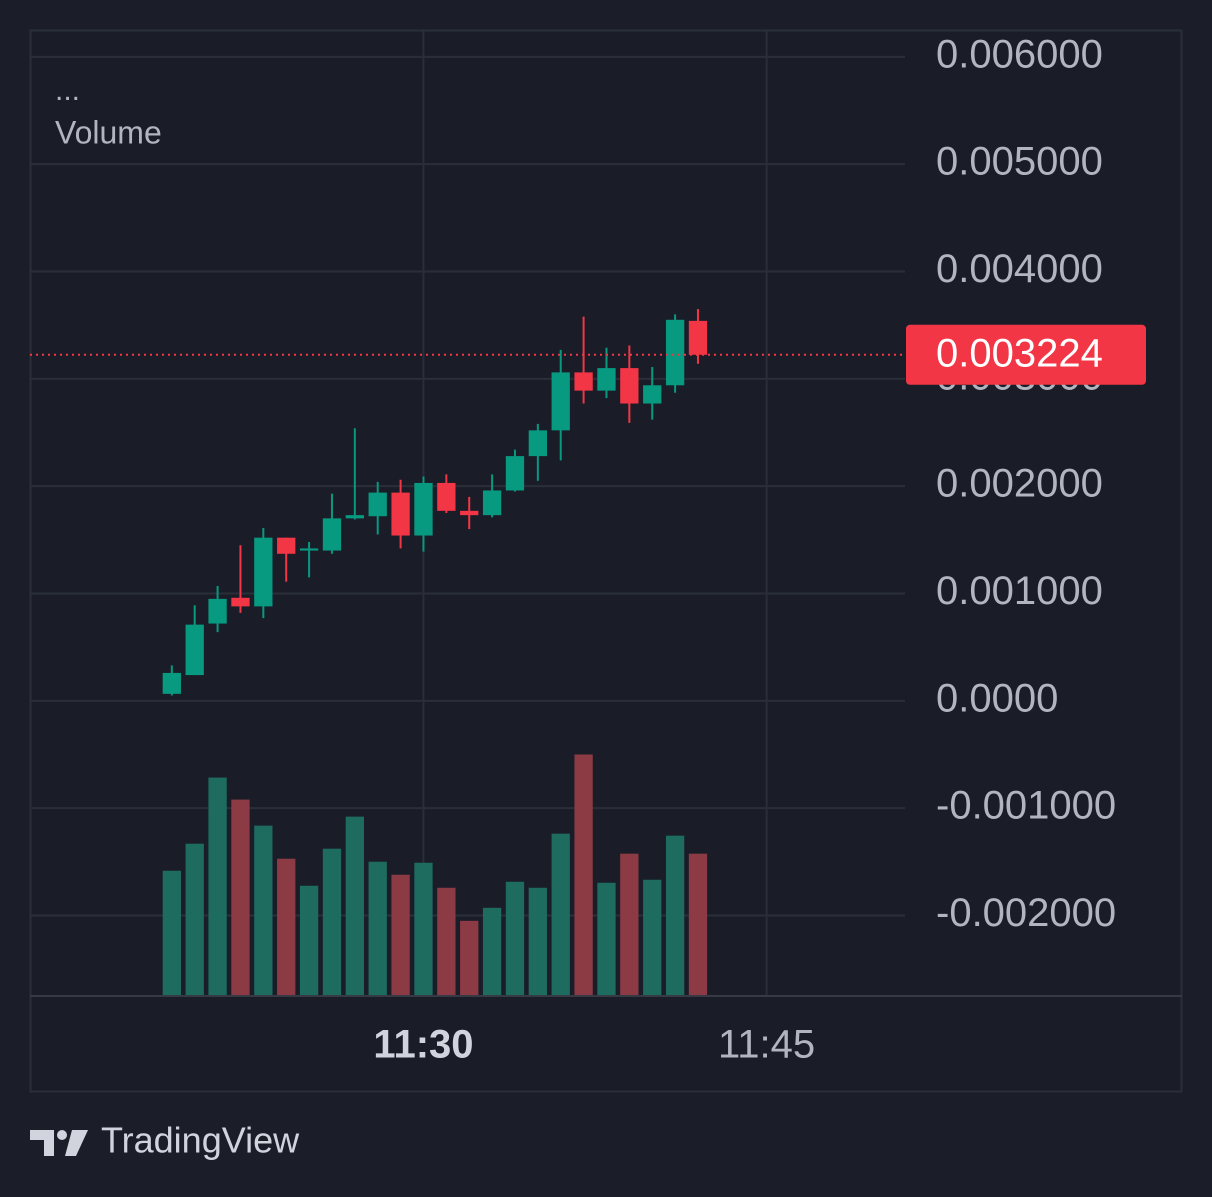  I want to click on y-tick-label: 0.004000, so click(1019, 269).